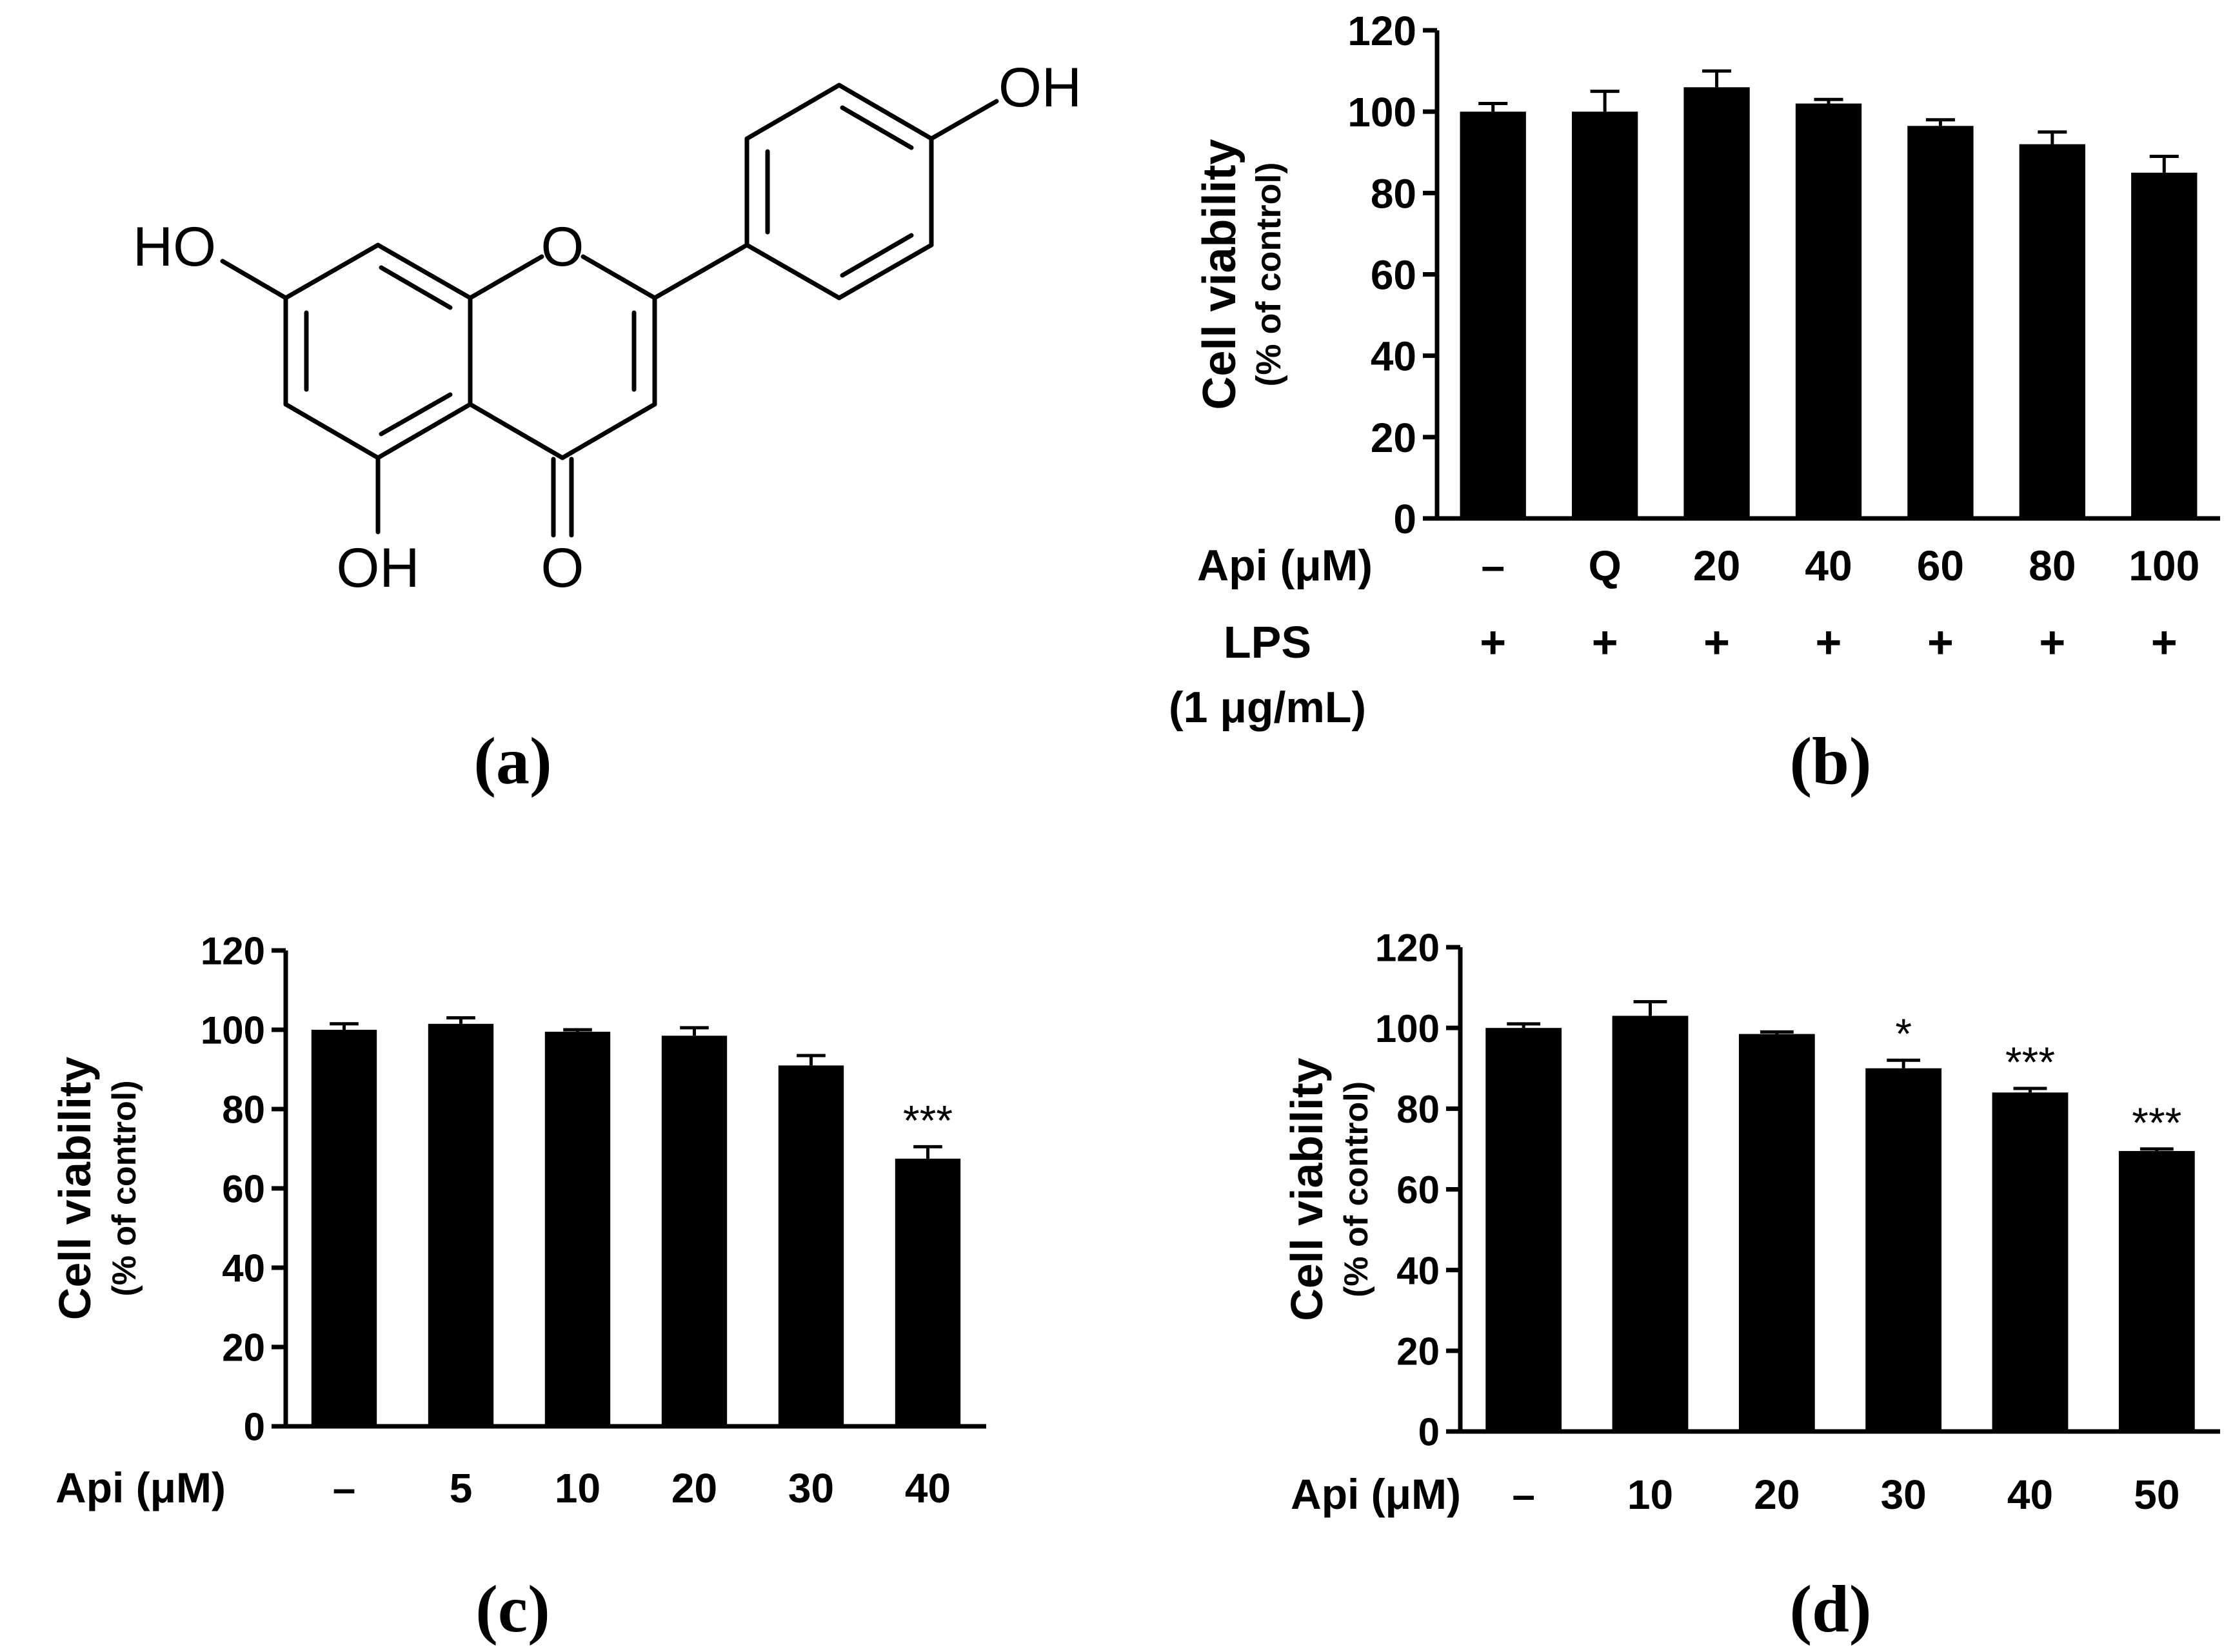 Image resolution: width=2233 pixels, height=1652 pixels. I want to click on panel-a-structure, so click(609, 311).